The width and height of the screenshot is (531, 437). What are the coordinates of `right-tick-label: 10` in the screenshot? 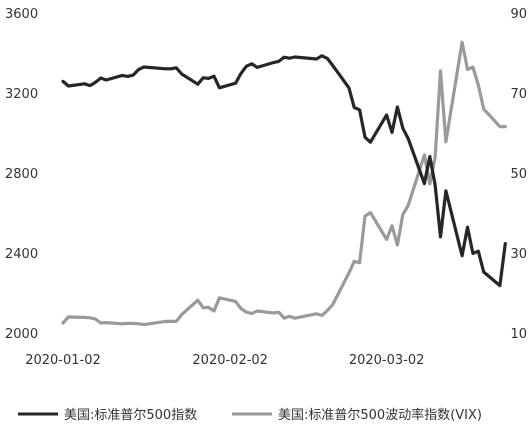 It's located at (518, 334).